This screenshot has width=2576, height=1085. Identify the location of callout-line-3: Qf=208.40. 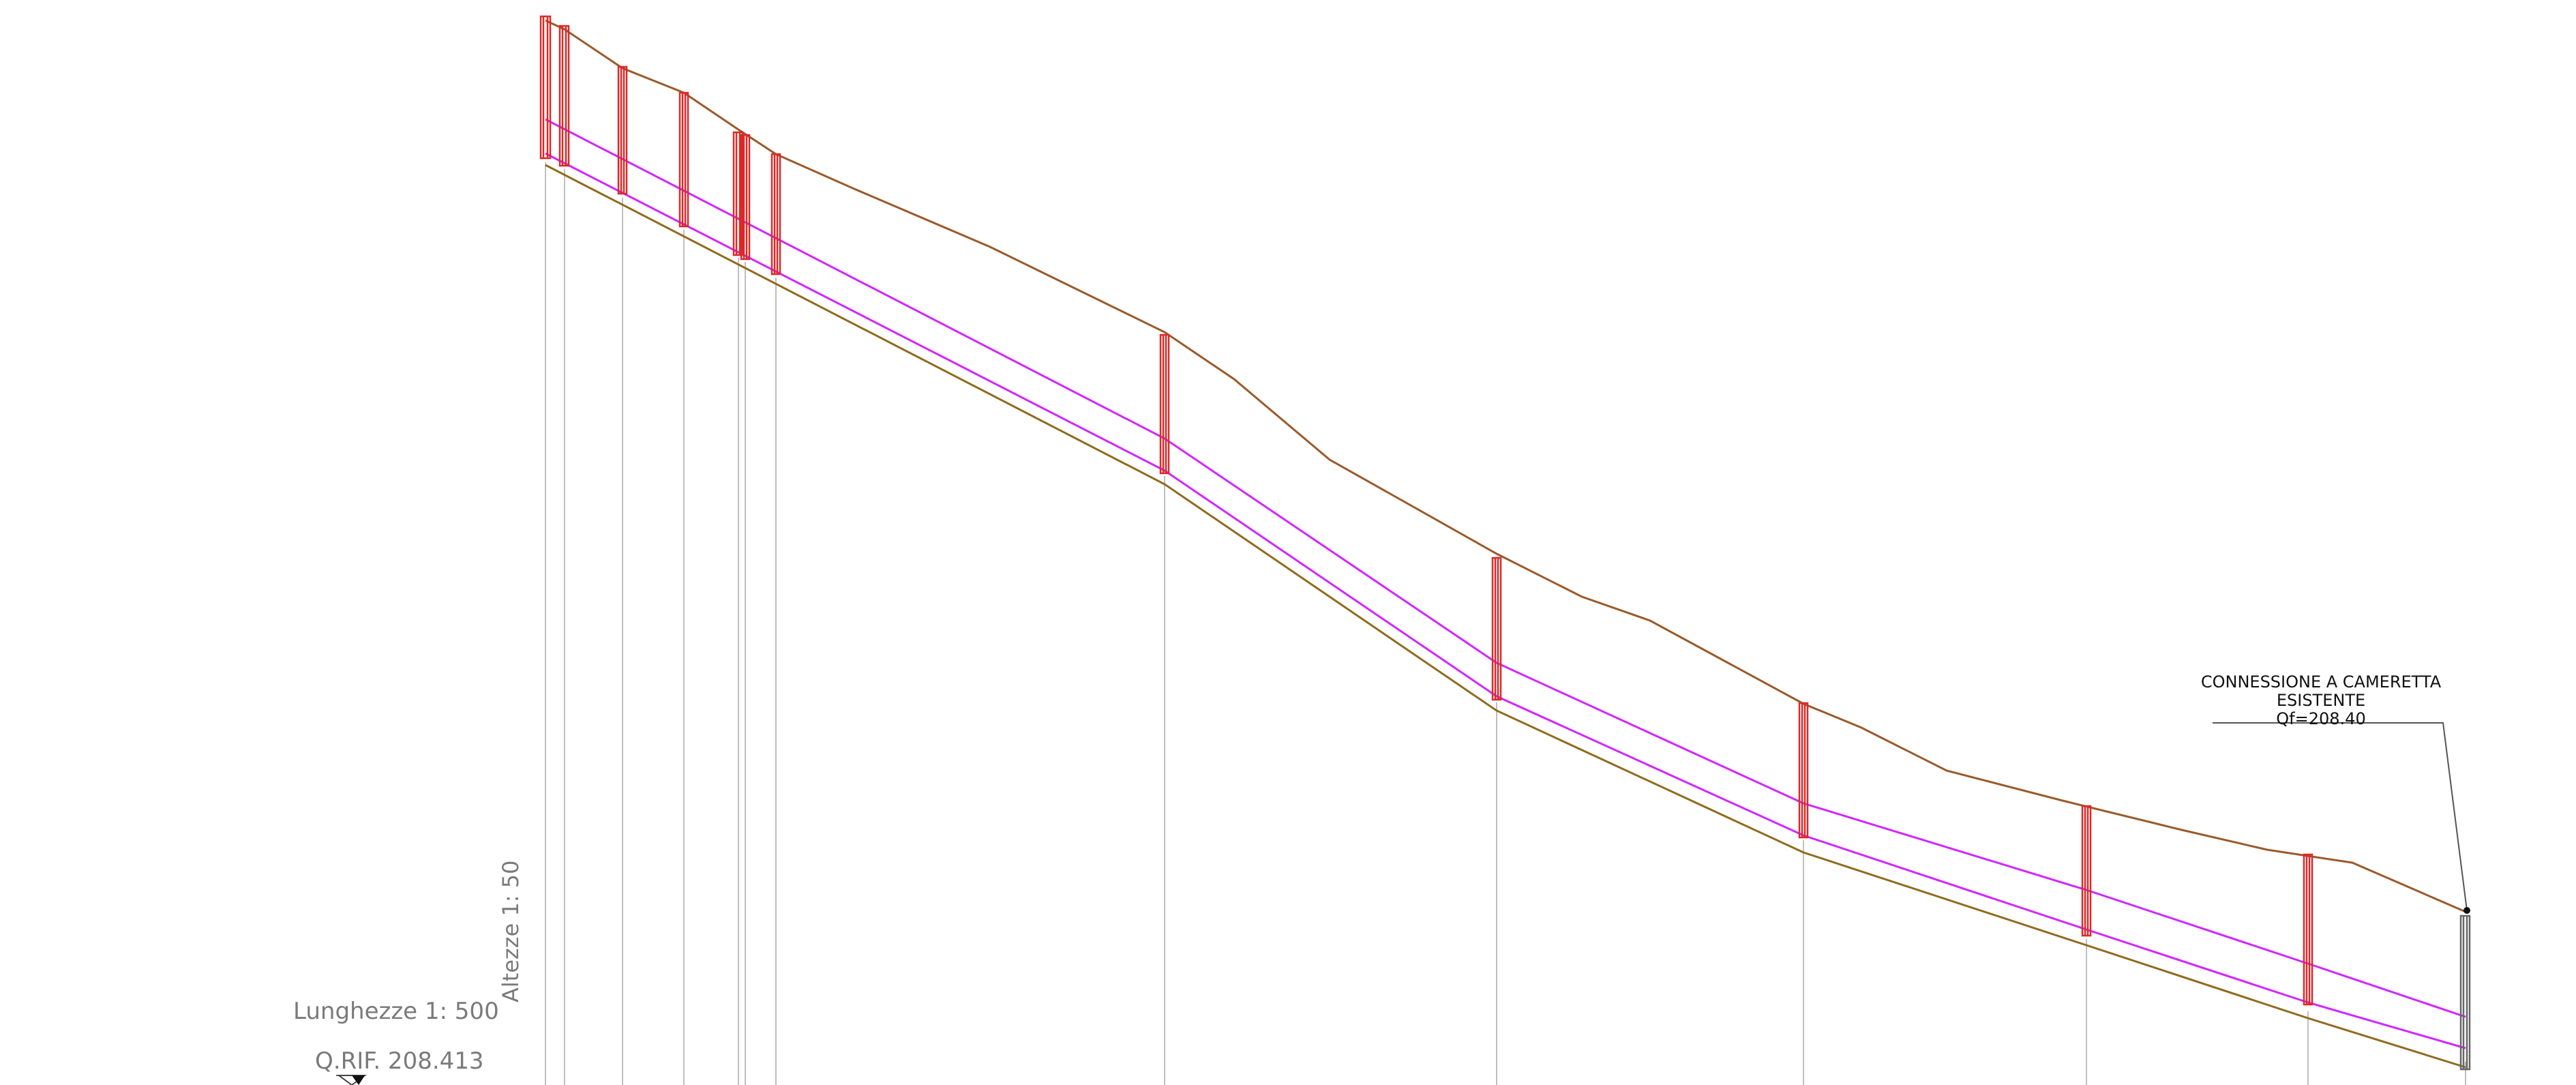
(2320, 718).